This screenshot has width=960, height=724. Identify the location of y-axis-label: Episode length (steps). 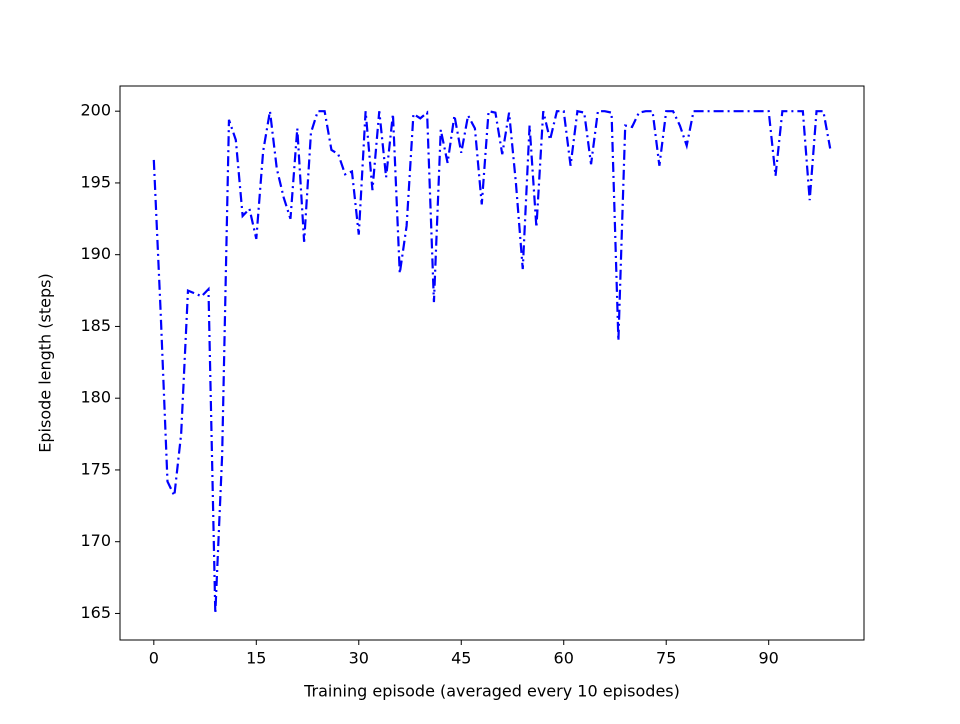
(45, 362).